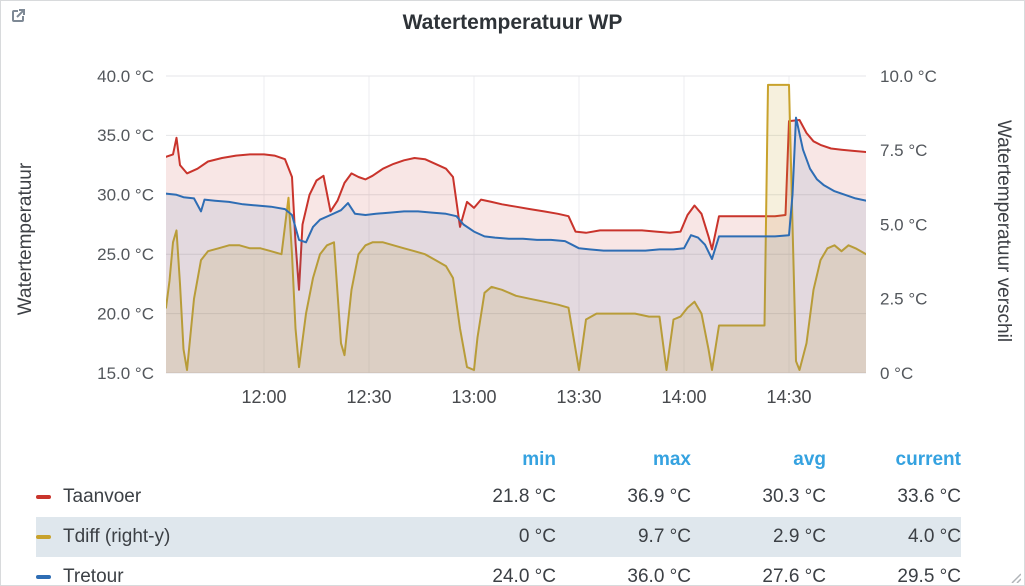 This screenshot has width=1025, height=586. I want to click on y-left-tick-label: 30.0 °C, so click(125, 195).